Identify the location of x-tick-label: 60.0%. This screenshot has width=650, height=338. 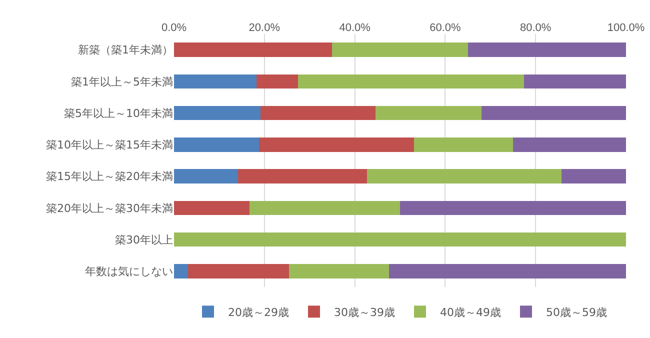
(446, 28).